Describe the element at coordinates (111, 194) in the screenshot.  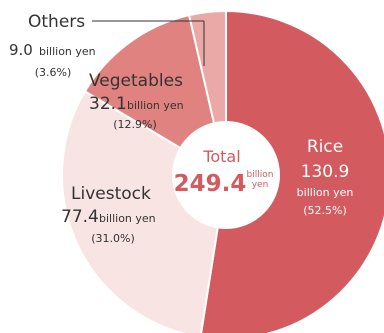
I see `livestock-label: Livestock` at that location.